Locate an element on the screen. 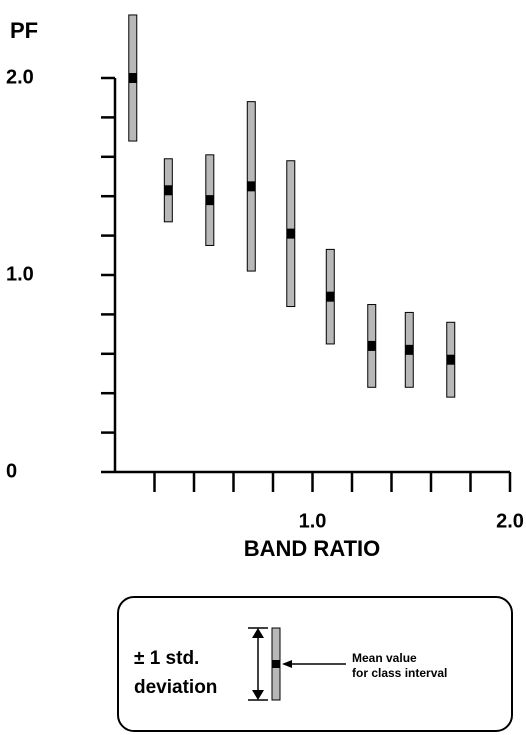 The image size is (526, 735). legend-pointer-head is located at coordinates (287, 664).